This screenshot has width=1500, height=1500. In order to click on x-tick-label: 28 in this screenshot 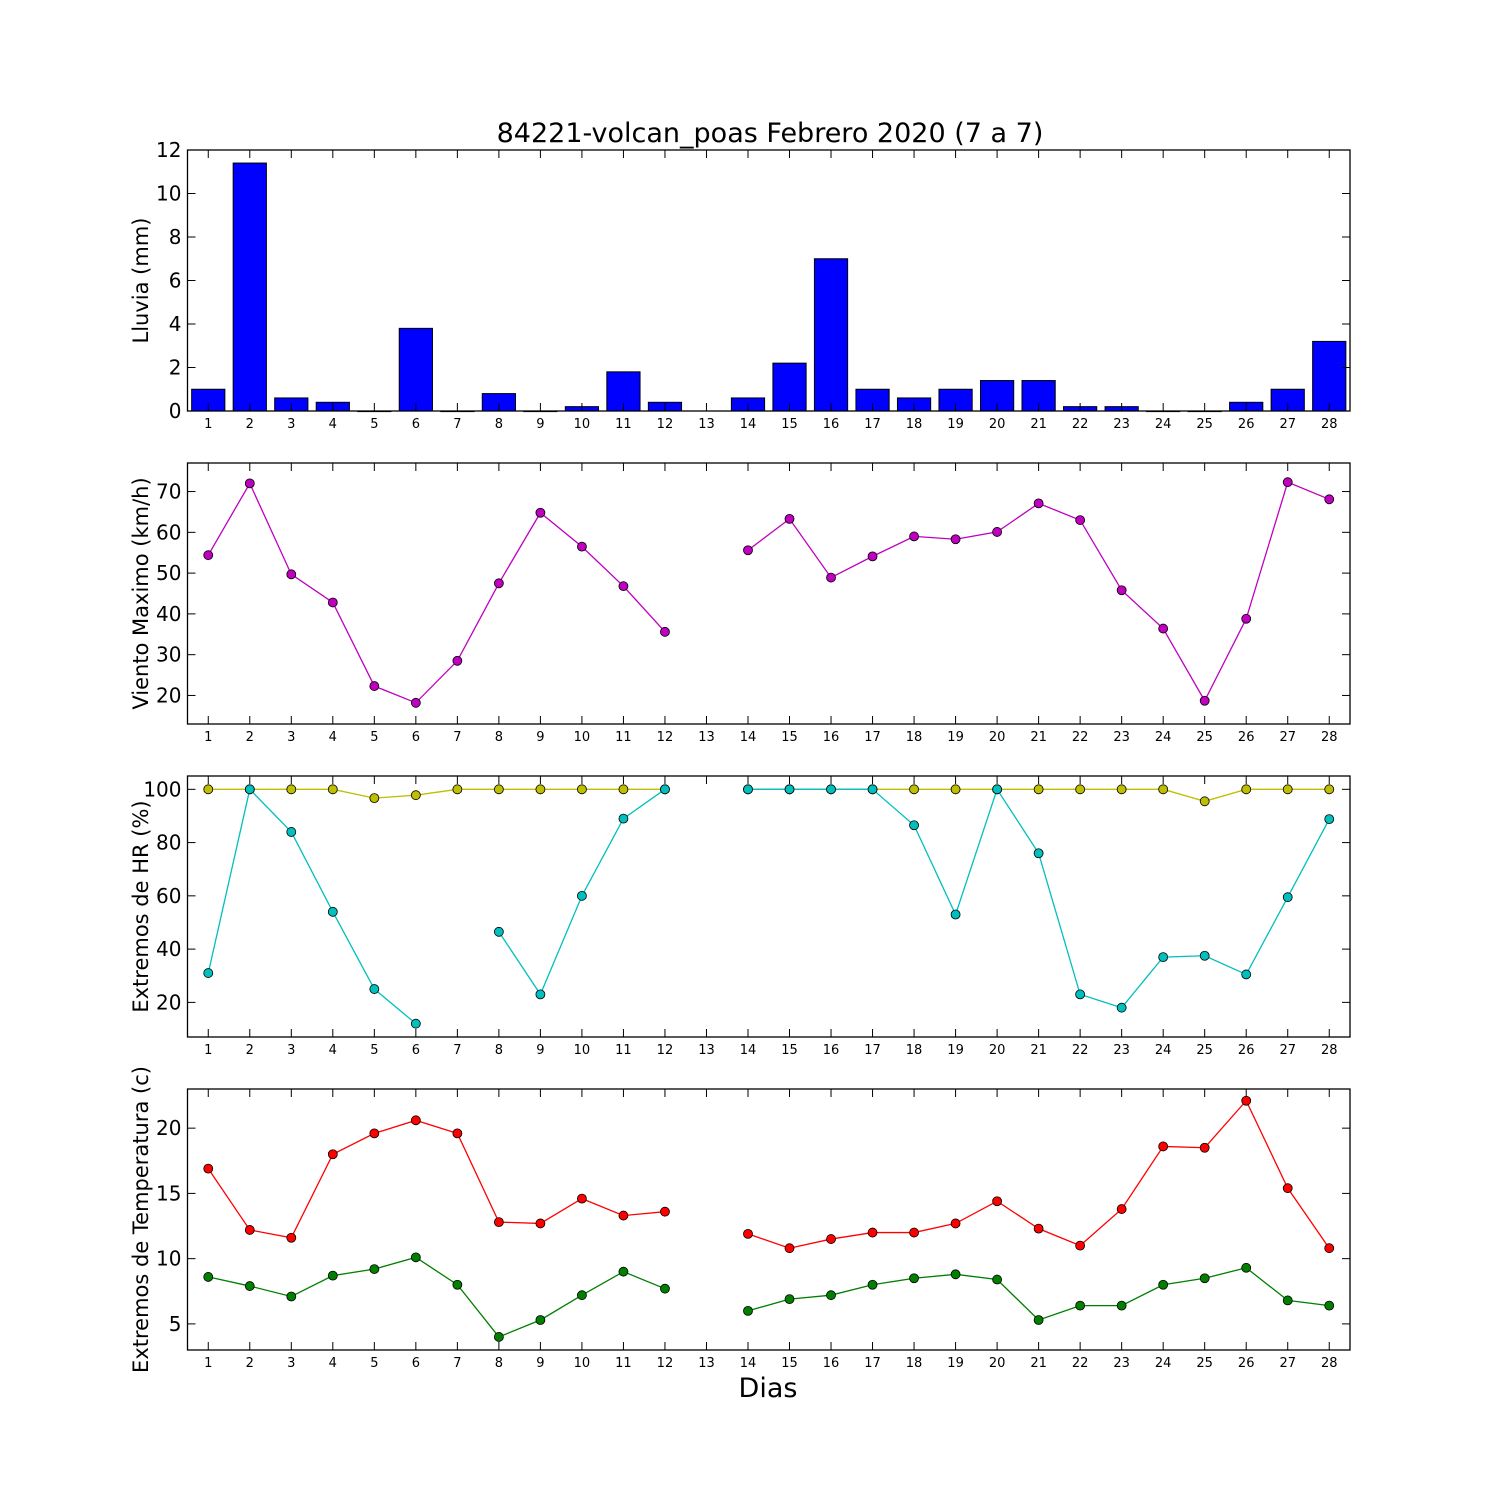, I will do `click(1329, 1050)`.